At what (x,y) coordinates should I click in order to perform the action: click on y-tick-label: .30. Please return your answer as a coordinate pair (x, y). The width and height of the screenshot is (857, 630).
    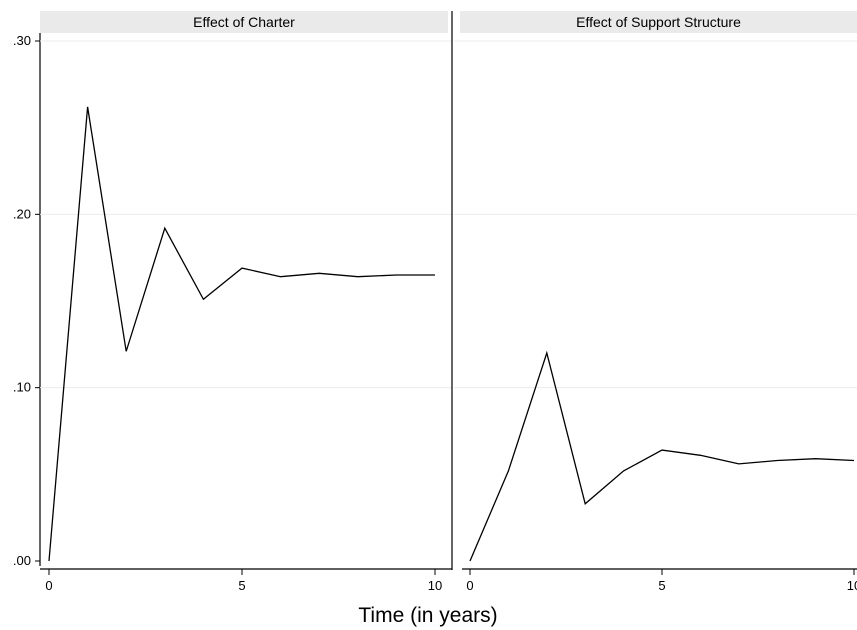
    Looking at the image, I should click on (22, 40).